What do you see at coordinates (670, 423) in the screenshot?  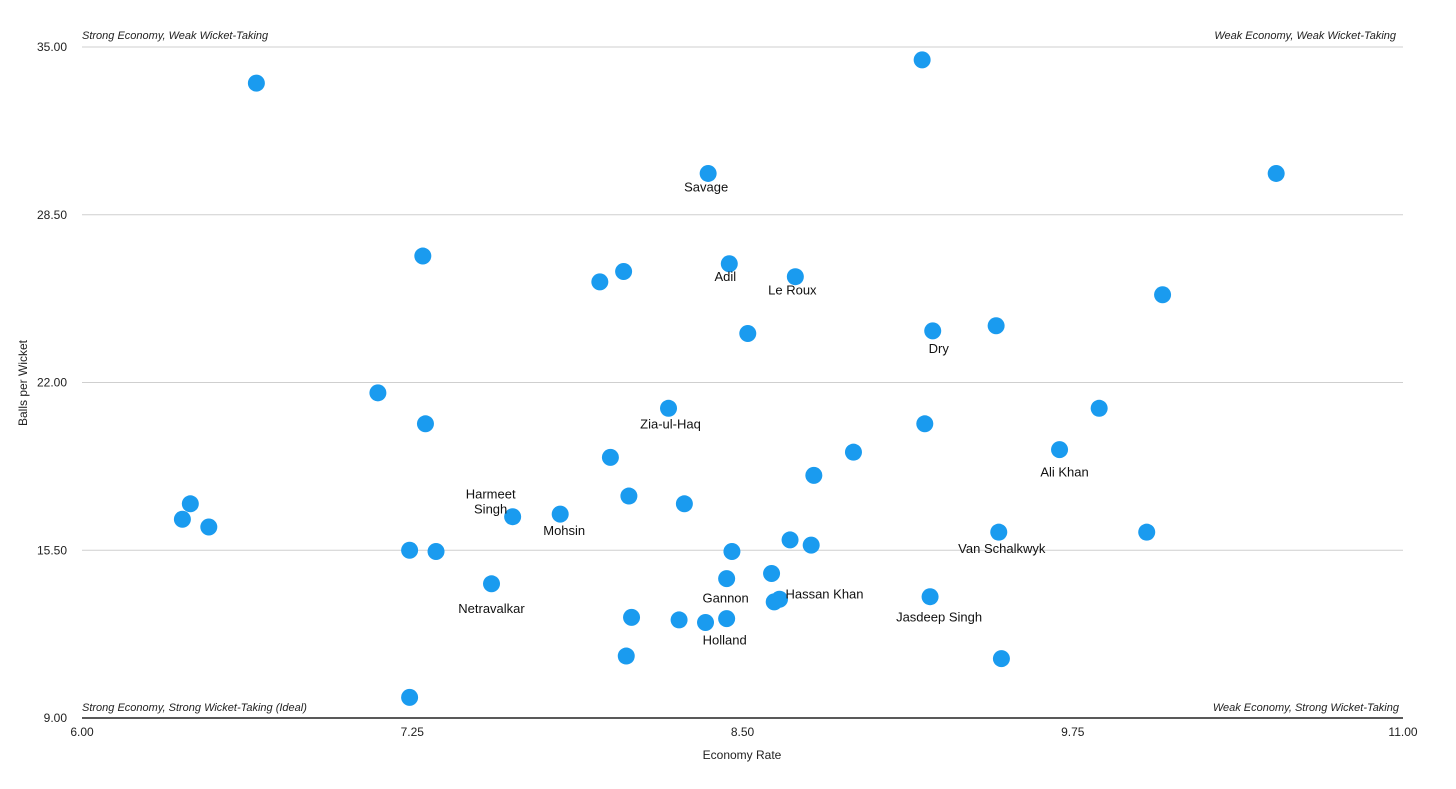 I see `point-label: Zia-ul-Haq` at bounding box center [670, 423].